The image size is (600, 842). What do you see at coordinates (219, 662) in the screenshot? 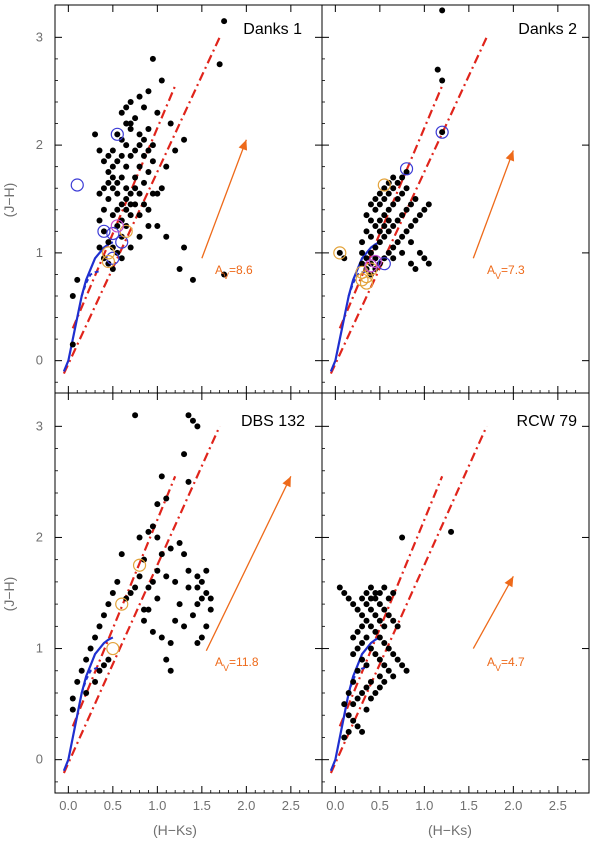
I see `av-label-prefix: A` at bounding box center [219, 662].